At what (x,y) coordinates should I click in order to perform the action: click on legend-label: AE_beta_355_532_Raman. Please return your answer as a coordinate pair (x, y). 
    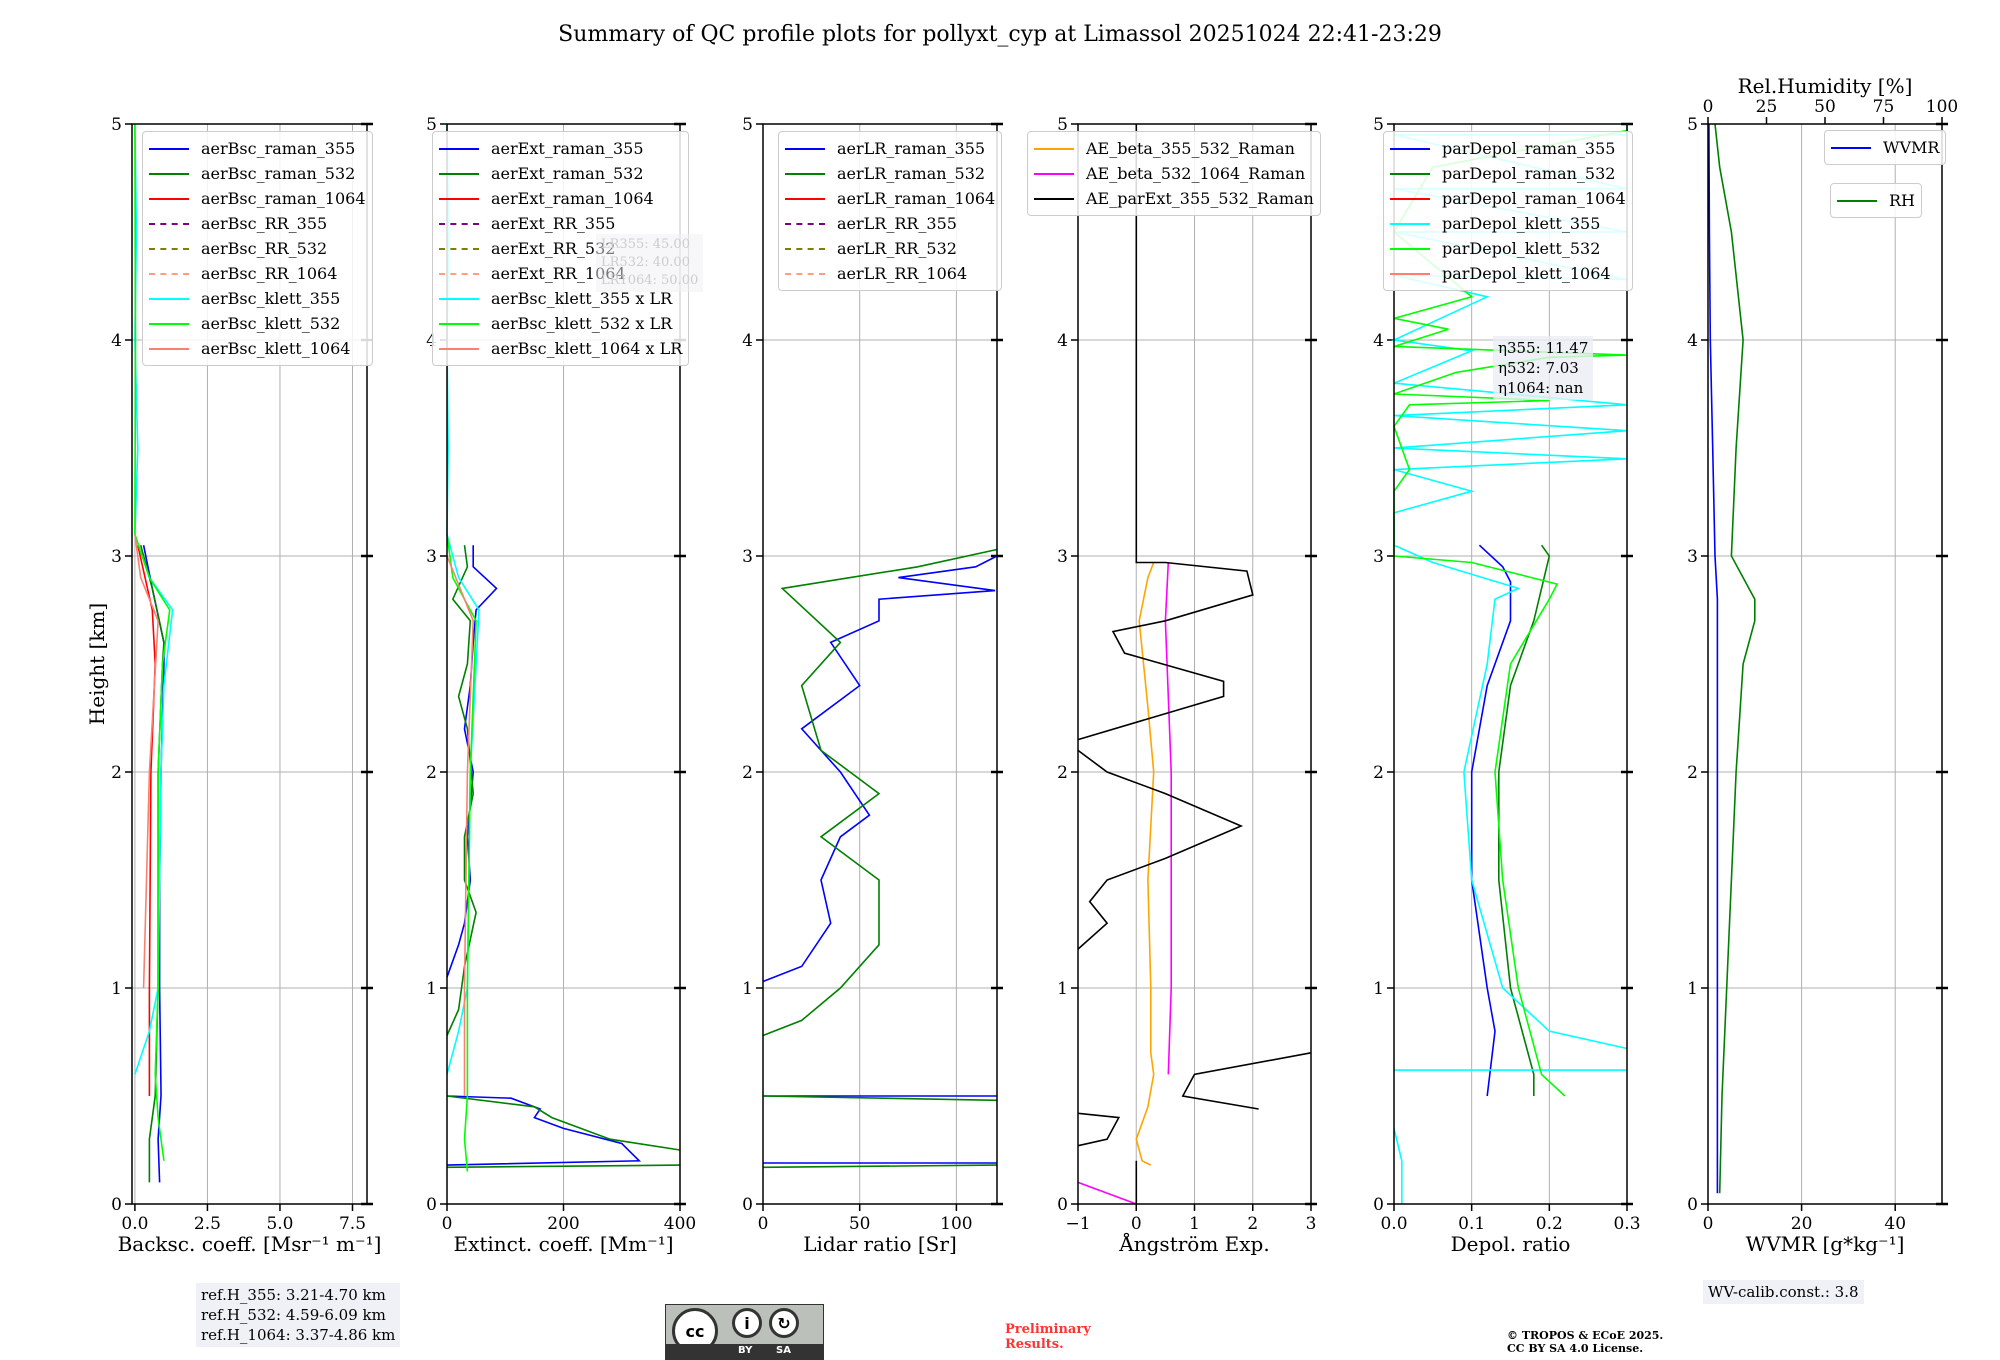
    Looking at the image, I should click on (1190, 148).